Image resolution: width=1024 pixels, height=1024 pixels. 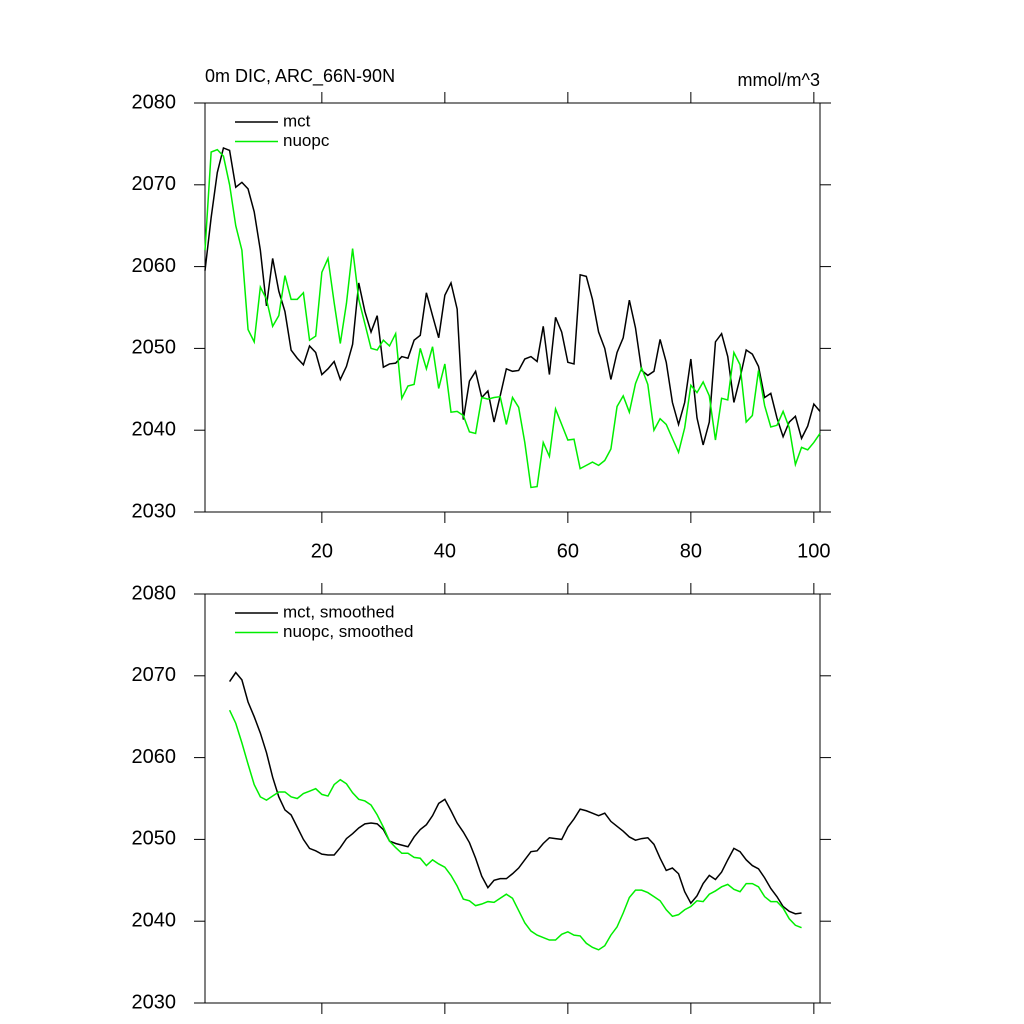 I want to click on x-tick-label: 100, so click(x=813, y=551).